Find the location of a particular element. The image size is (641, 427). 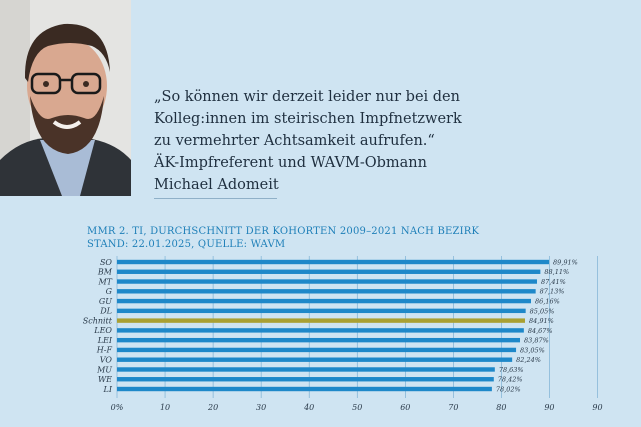

bar-h-f is located at coordinates (317, 350).